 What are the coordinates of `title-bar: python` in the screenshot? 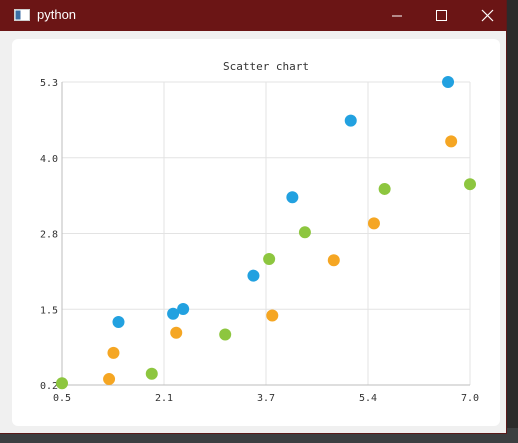 It's located at (253, 15).